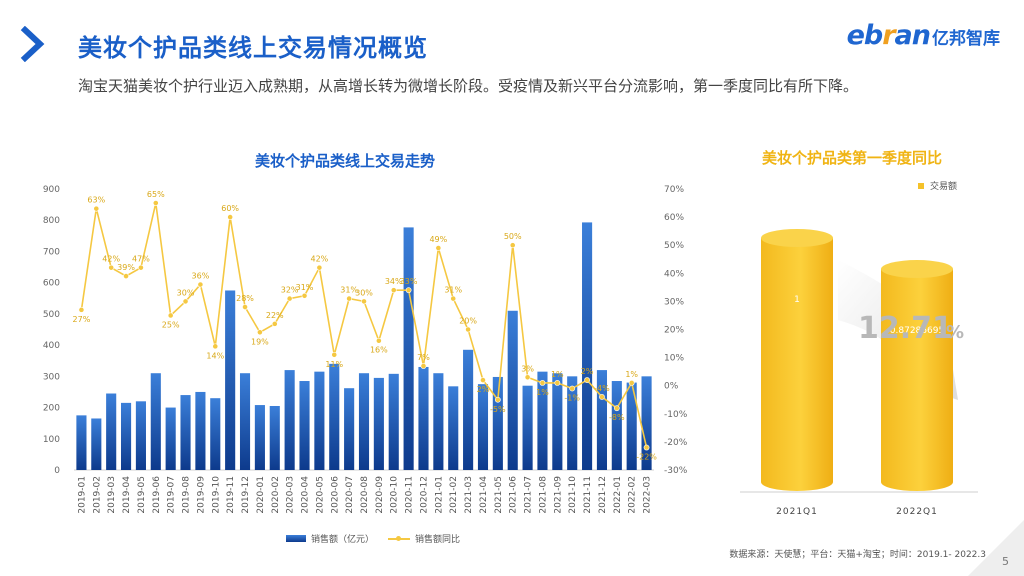  What do you see at coordinates (588, 495) in the screenshot?
I see `x-tick-label: 2021-11` at bounding box center [588, 495].